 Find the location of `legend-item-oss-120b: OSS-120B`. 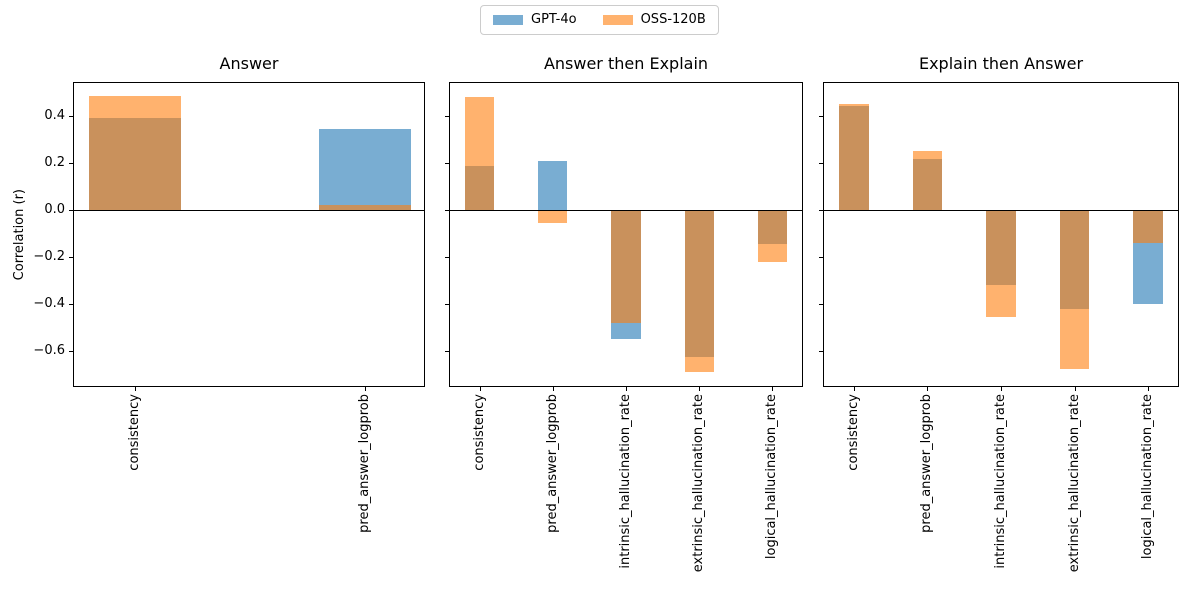

legend-item-oss-120b: OSS-120B is located at coordinates (654, 20).